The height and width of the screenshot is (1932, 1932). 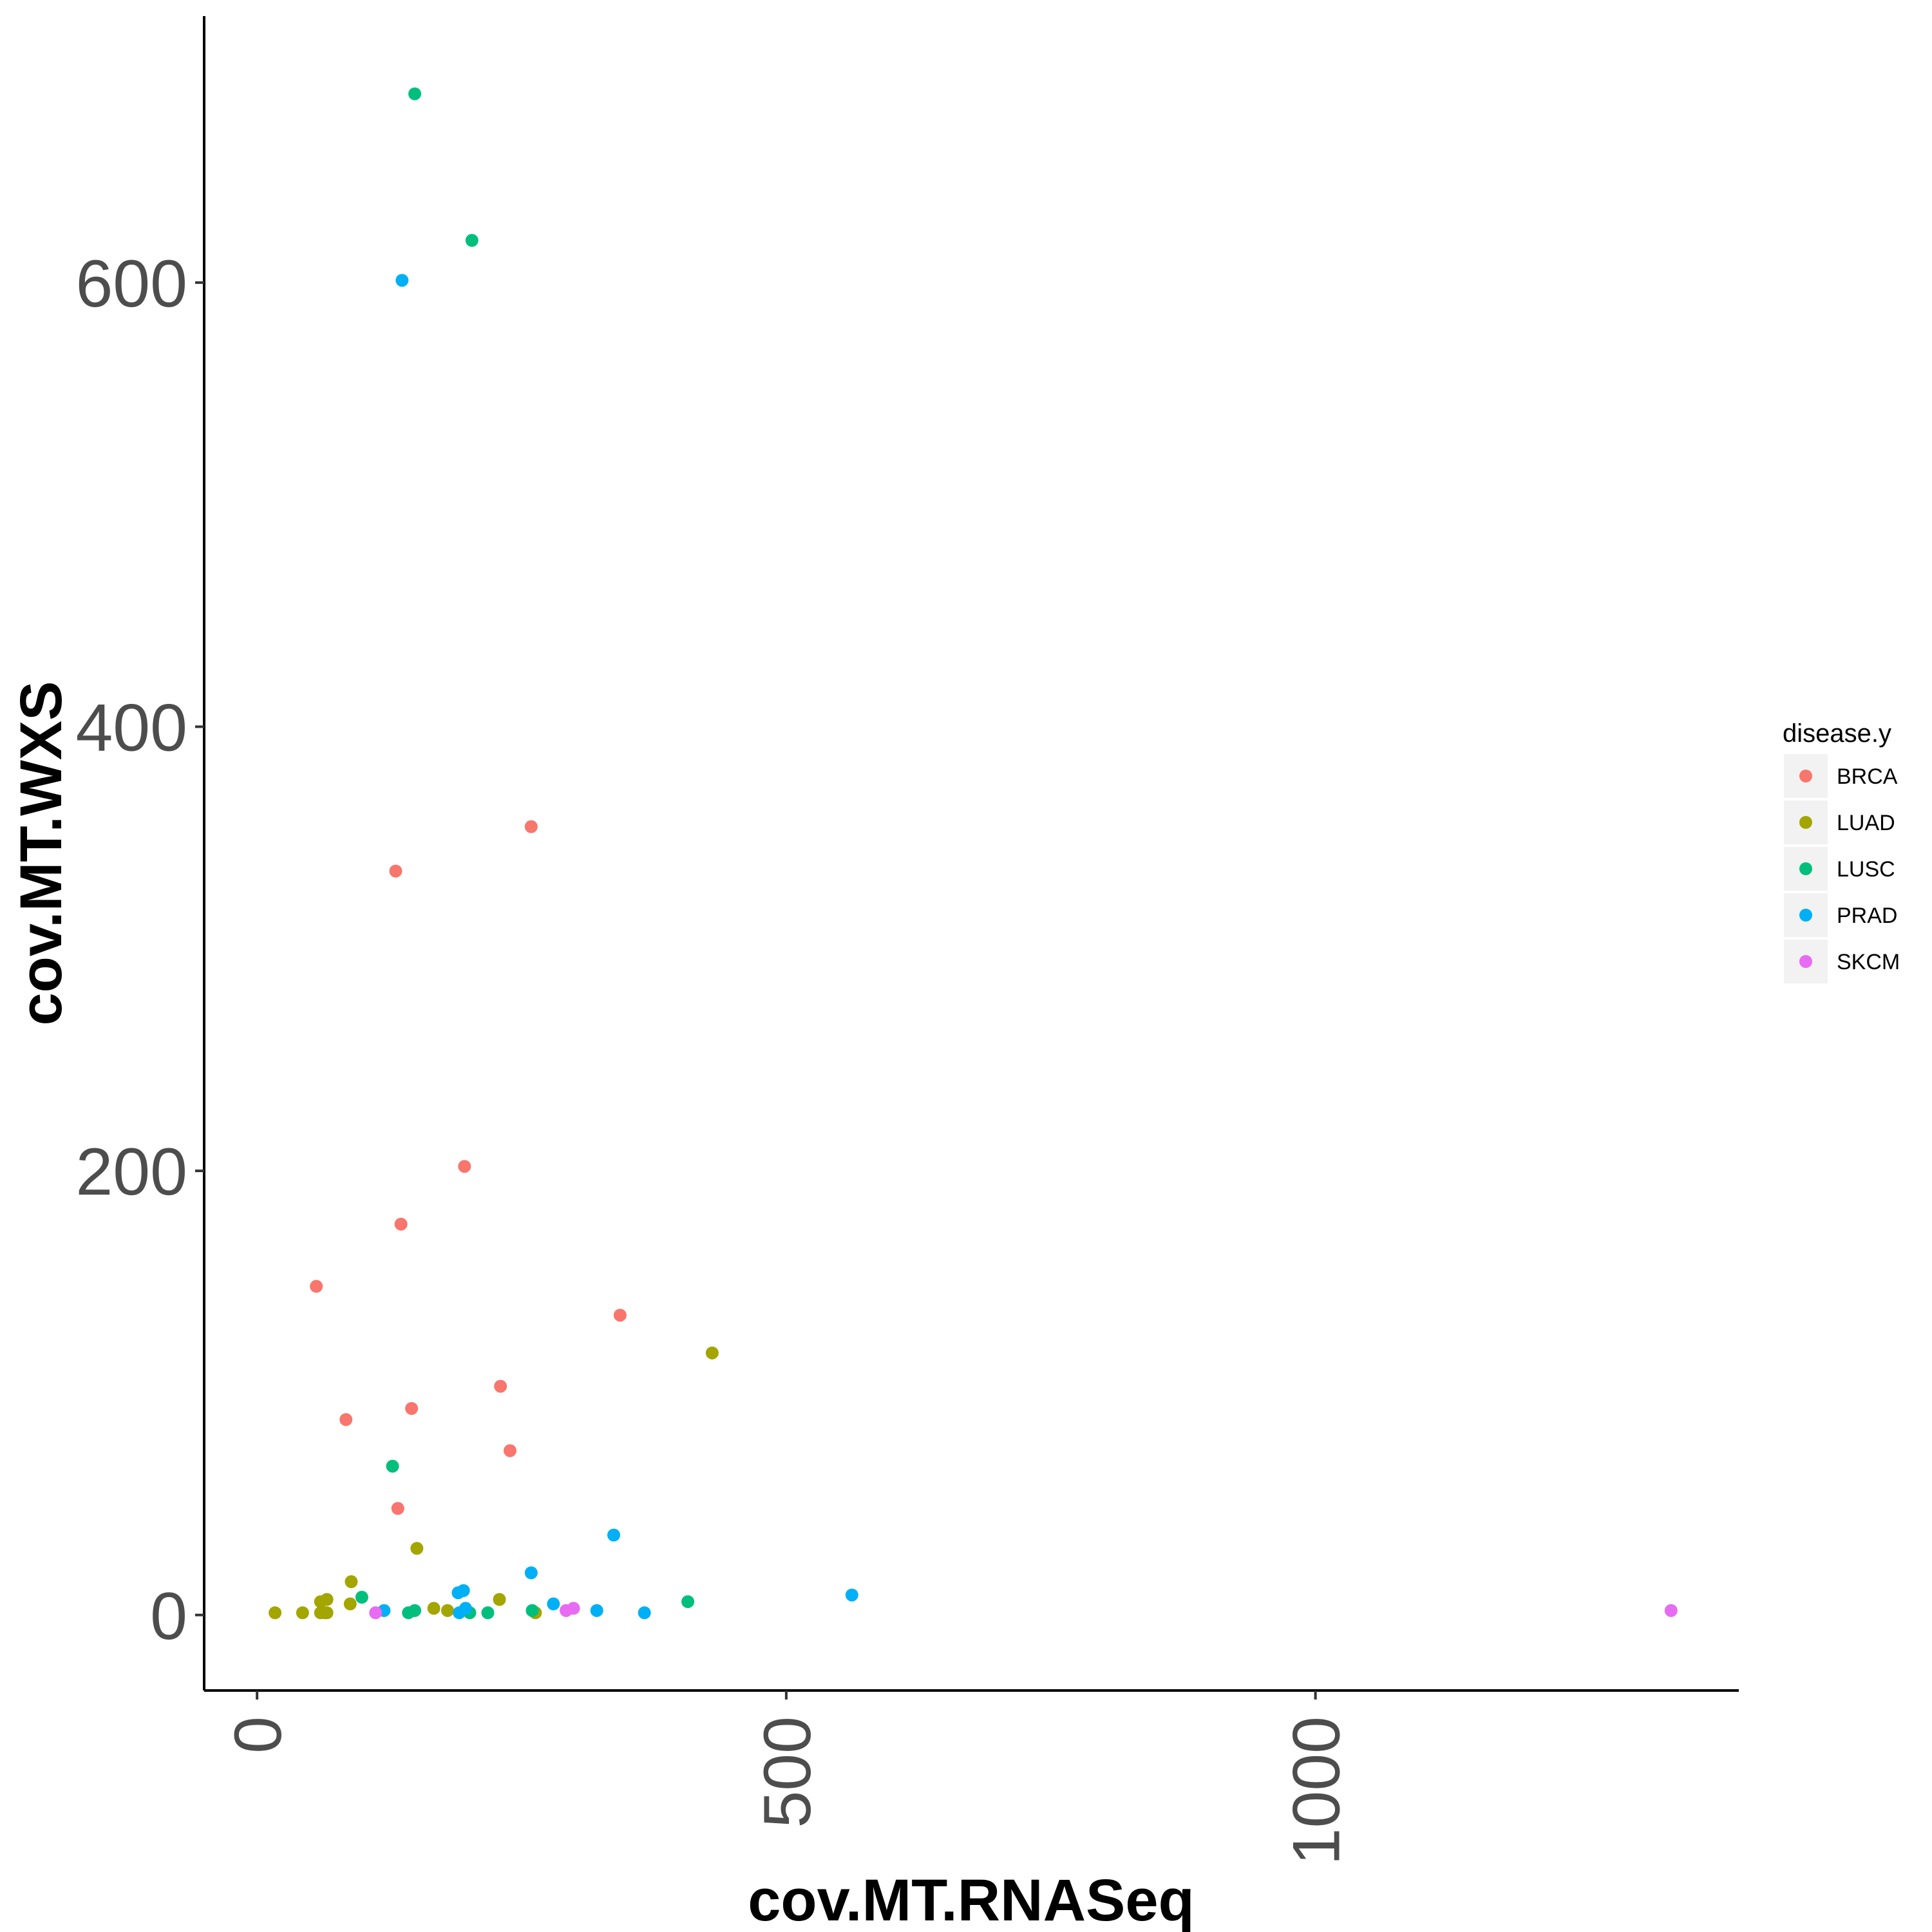 I want to click on y-axis-title: cov.MT.WXS, so click(x=41, y=853).